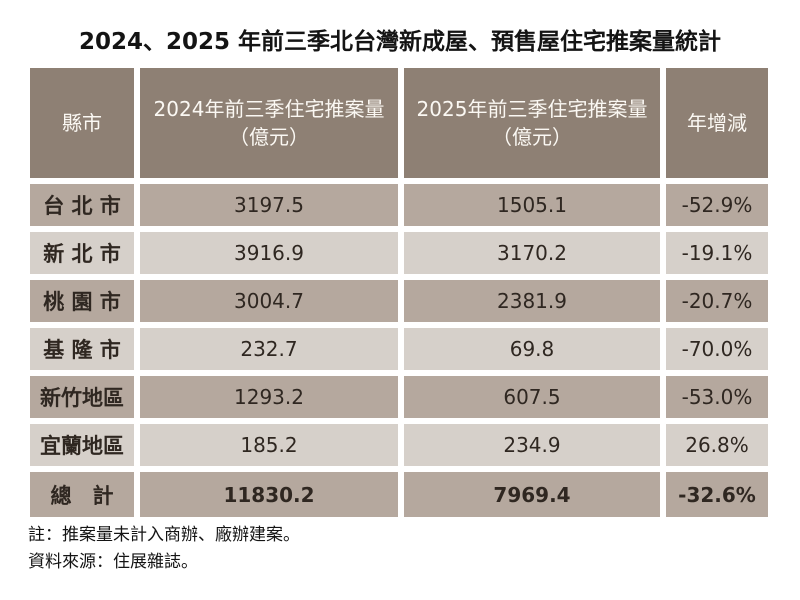 Image resolution: width=800 pixels, height=600 pixels. I want to click on value-2024: 1293.2, so click(269, 397).